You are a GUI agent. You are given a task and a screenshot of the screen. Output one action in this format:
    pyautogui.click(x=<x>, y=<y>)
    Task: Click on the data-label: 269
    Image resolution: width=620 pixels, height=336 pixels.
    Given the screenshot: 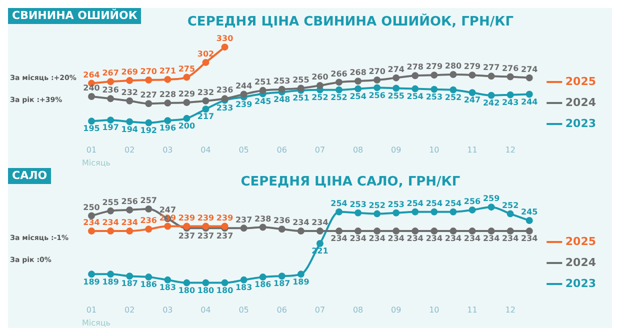 What is the action you would take?
    pyautogui.click(x=129, y=72)
    